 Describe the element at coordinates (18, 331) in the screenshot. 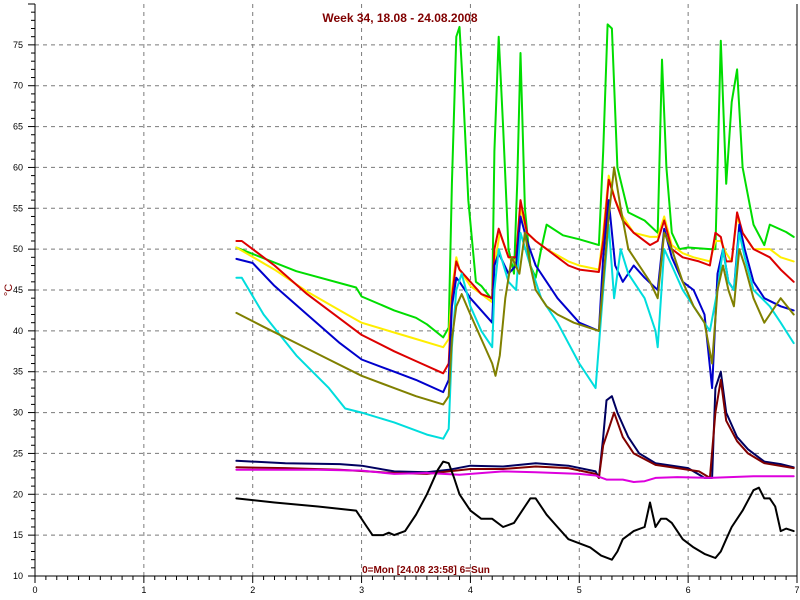

I see `y-tick-label: 40` at that location.